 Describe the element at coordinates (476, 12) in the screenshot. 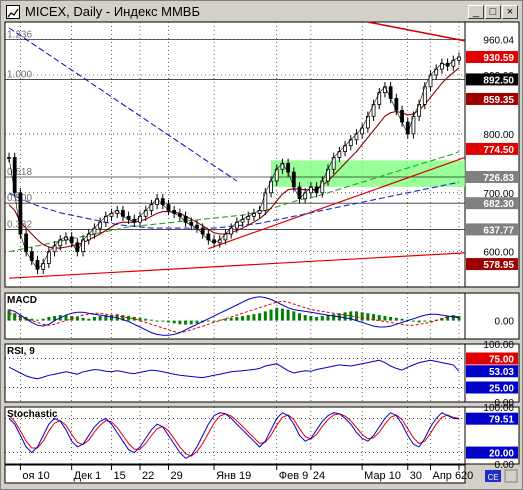

I see `minimize-button: _` at that location.